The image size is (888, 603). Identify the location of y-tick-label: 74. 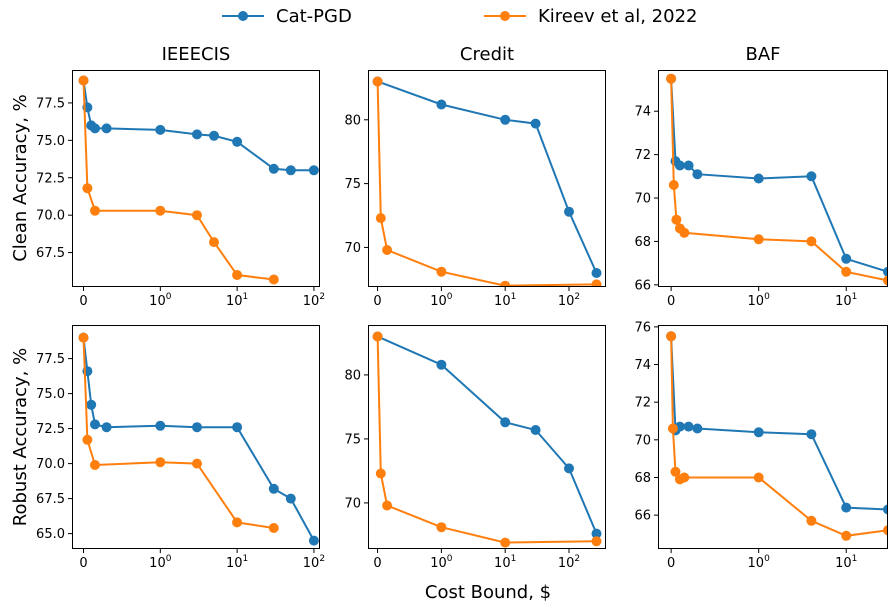
(642, 365).